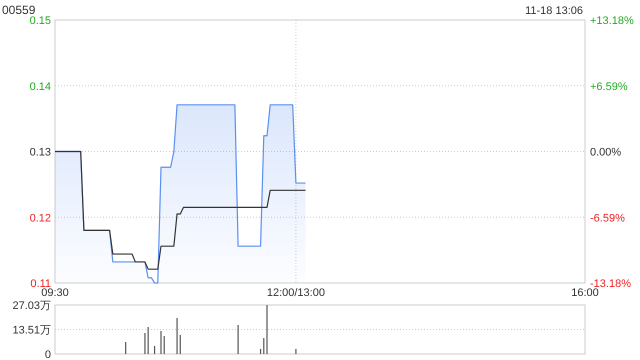 This screenshot has width=640, height=360. Describe the element at coordinates (609, 86) in the screenshot. I see `y2-tick-label: +6.59%` at that location.